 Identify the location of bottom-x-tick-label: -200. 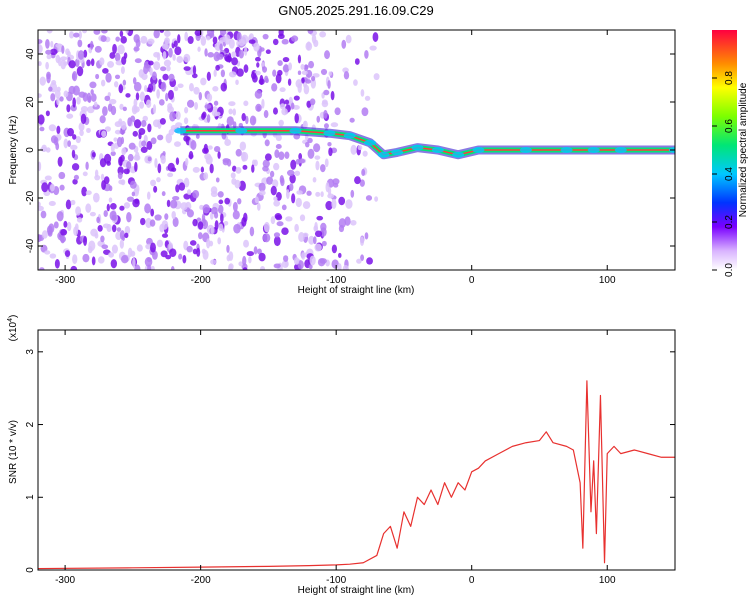
(201, 580).